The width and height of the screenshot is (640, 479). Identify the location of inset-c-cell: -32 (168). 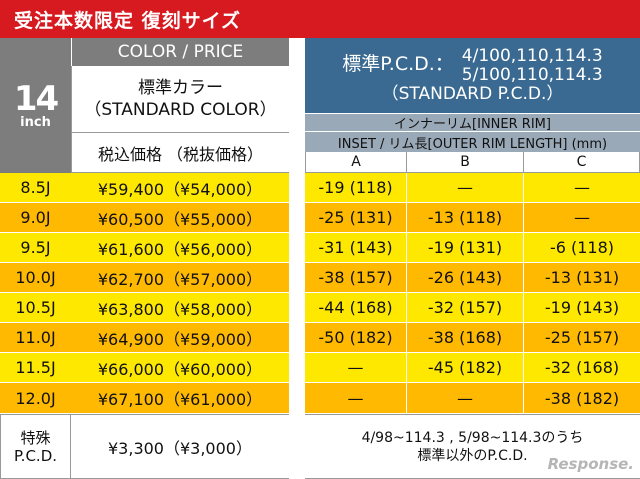
(581, 368).